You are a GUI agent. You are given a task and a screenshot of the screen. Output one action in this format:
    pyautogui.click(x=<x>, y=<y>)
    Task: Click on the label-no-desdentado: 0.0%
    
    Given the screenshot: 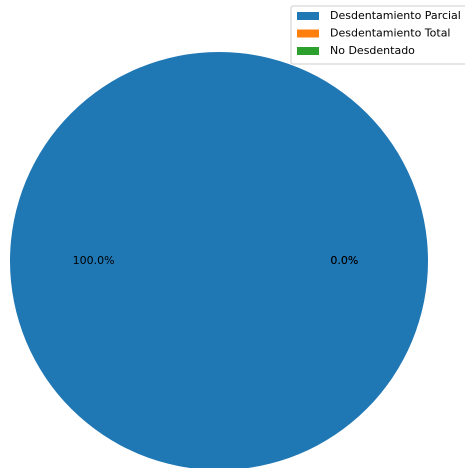 What is the action you would take?
    pyautogui.click(x=344, y=260)
    